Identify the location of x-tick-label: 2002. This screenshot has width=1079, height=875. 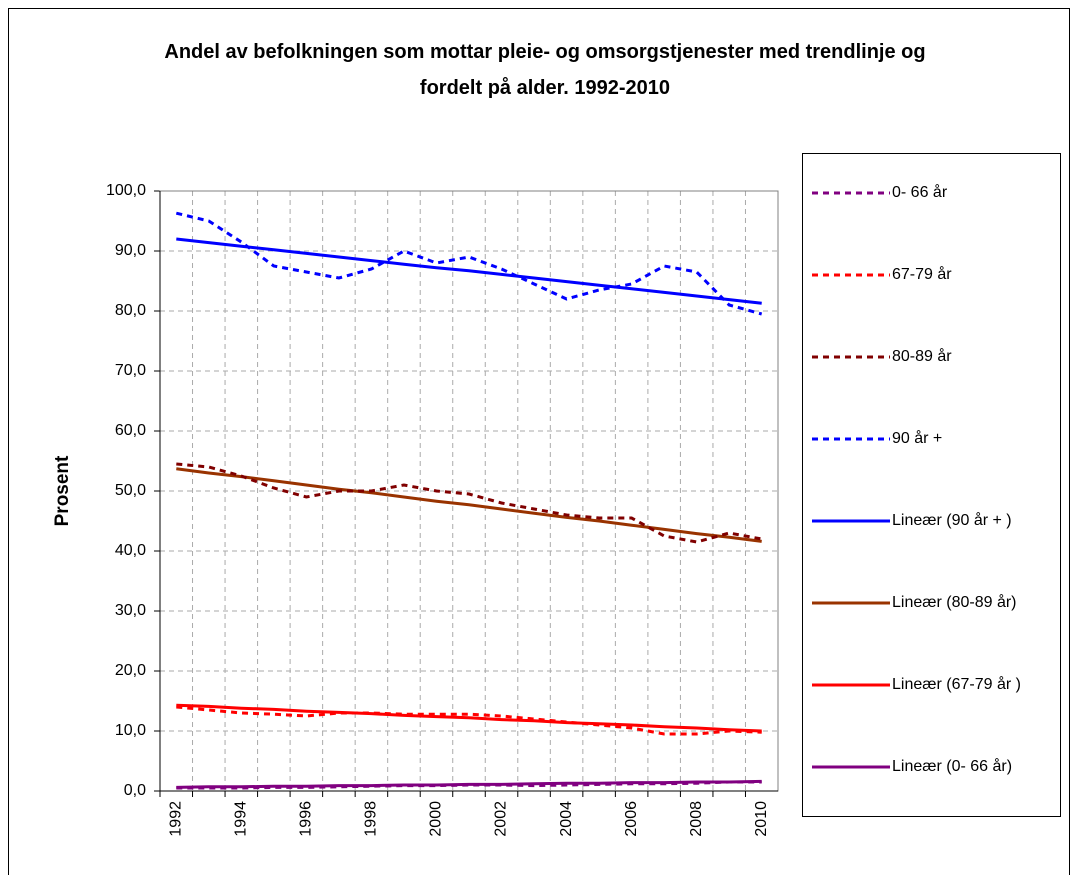
(501, 819).